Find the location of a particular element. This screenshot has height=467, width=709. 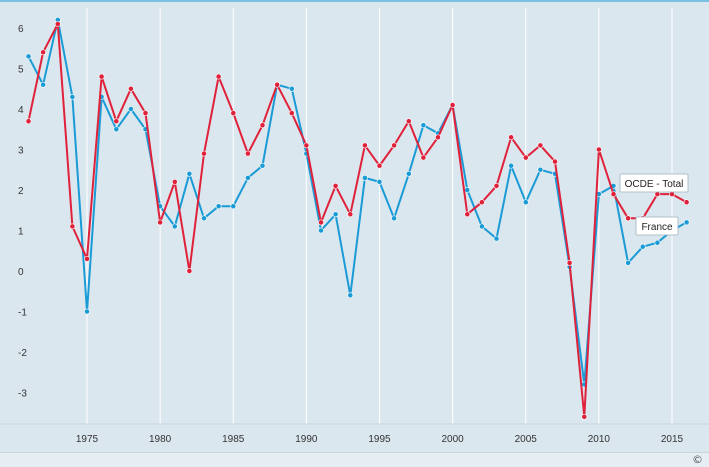

y-tick-label: -2 is located at coordinates (22, 353).